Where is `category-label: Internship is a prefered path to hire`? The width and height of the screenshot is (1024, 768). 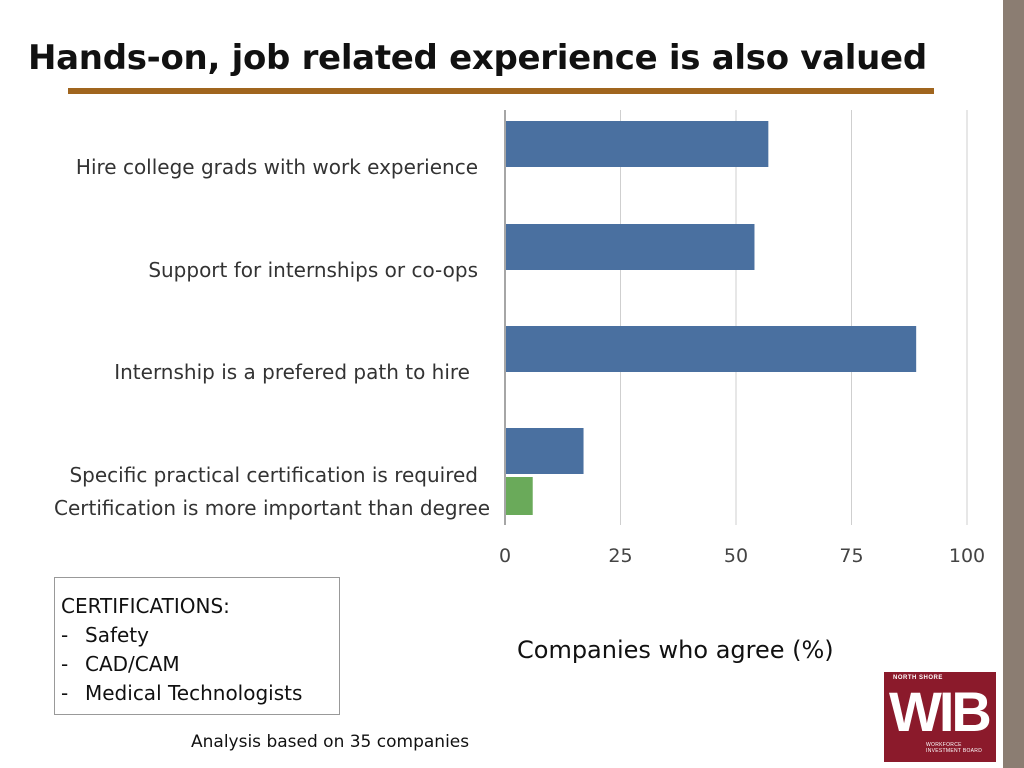 category-label: Internship is a prefered path to hire is located at coordinates (292, 372).